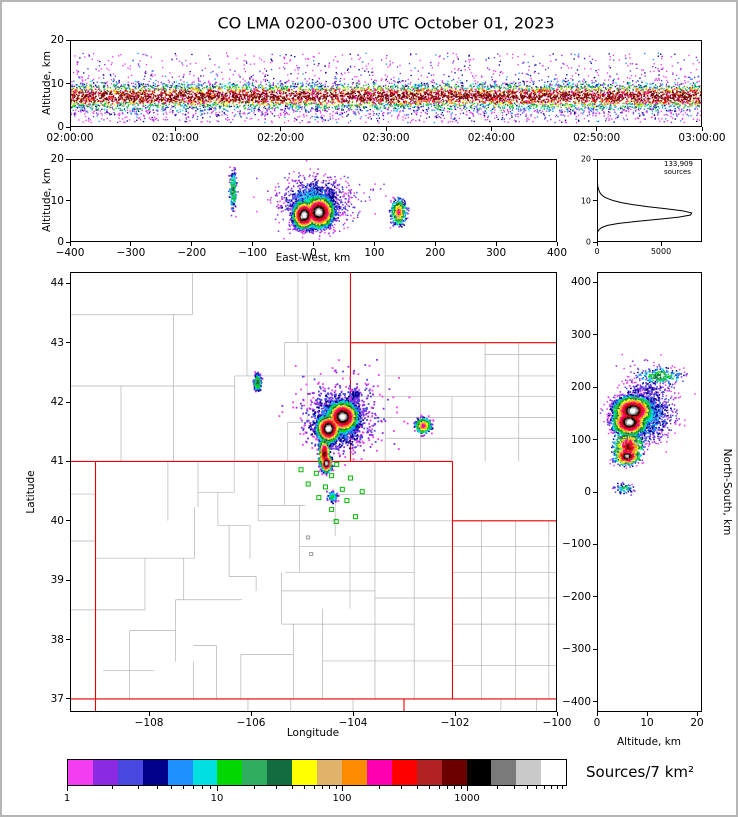 This screenshot has width=738, height=817. What do you see at coordinates (649, 742) in the screenshot?
I see `north-south-xlabel: Altitude, km` at bounding box center [649, 742].